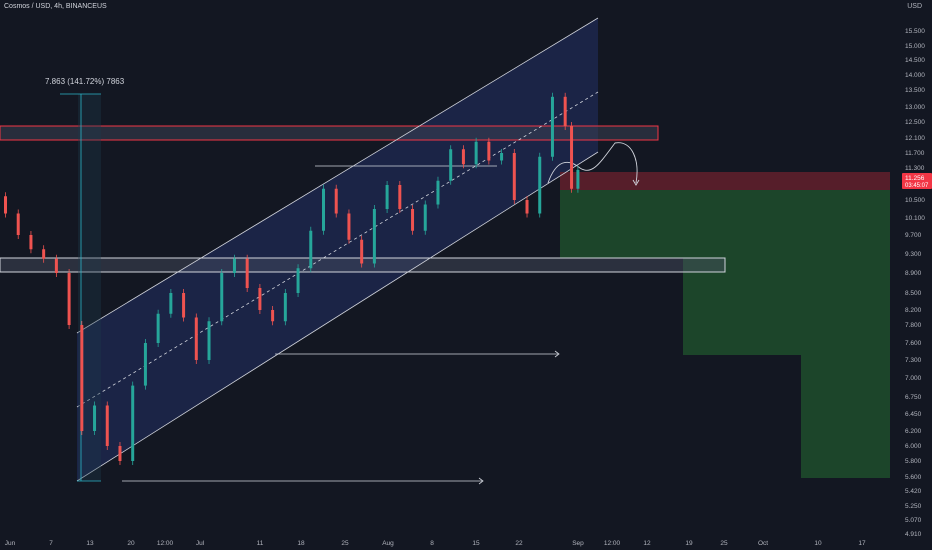  I want to click on price-tick-label: 10.500, so click(915, 200).